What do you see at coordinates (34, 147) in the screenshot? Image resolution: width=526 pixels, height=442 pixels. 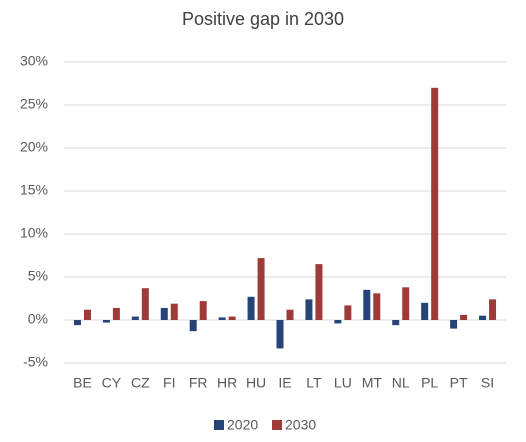 I see `y-tick-label: 20%` at bounding box center [34, 147].